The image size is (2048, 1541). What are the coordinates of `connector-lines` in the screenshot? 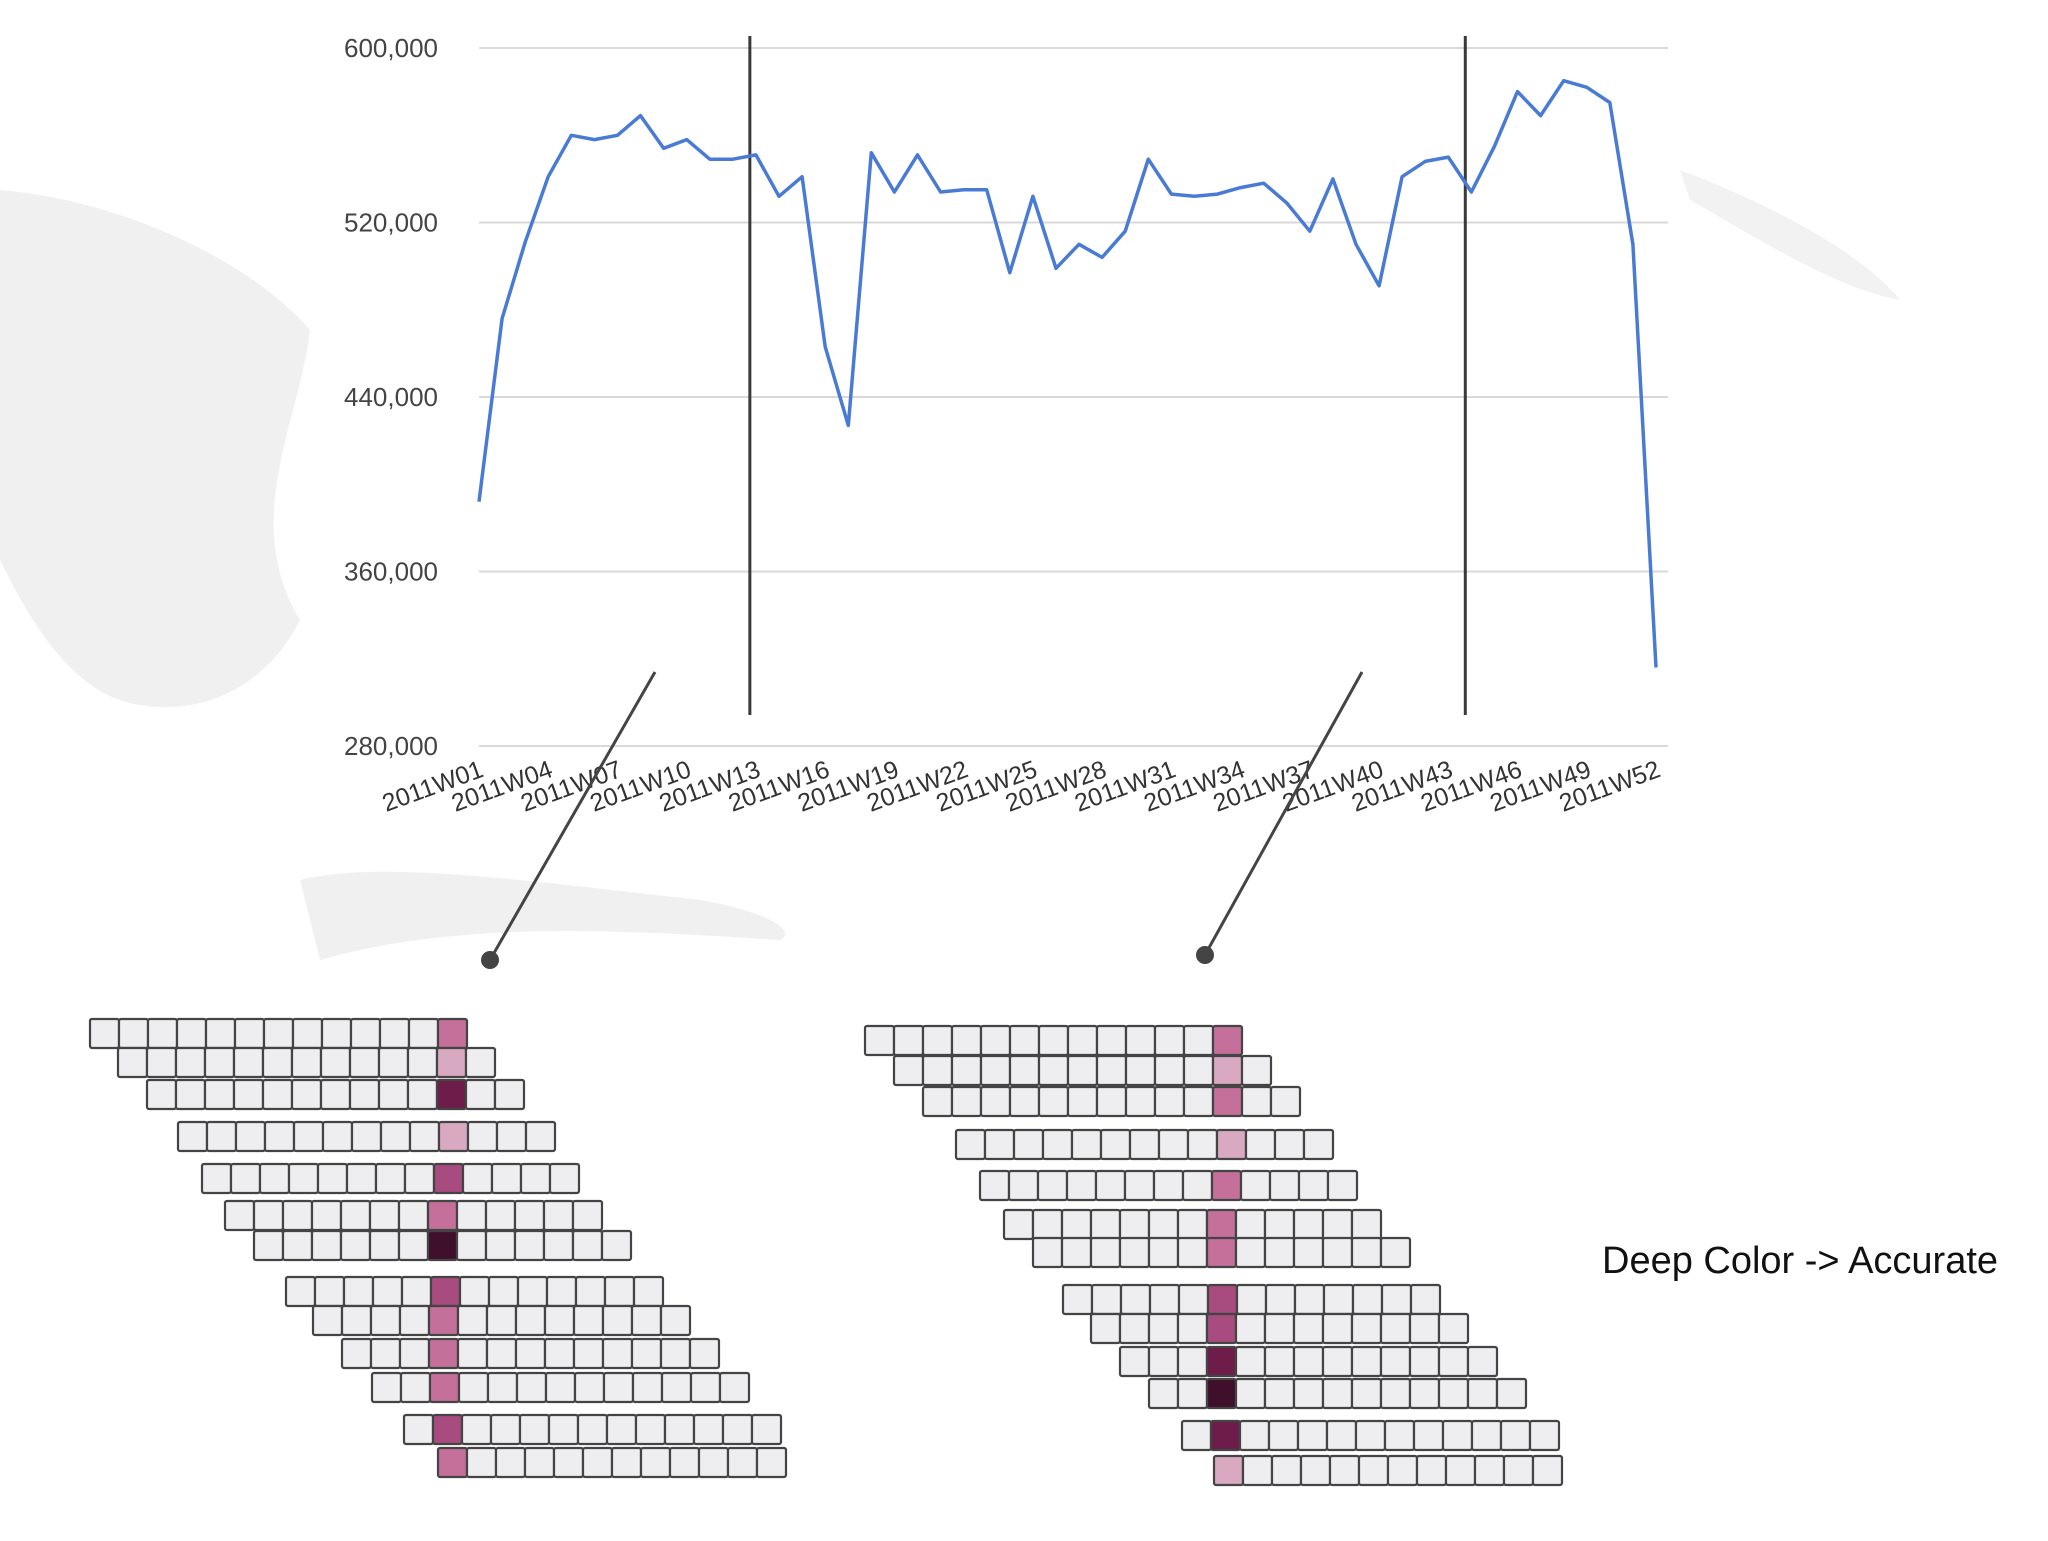 It's located at (922, 820).